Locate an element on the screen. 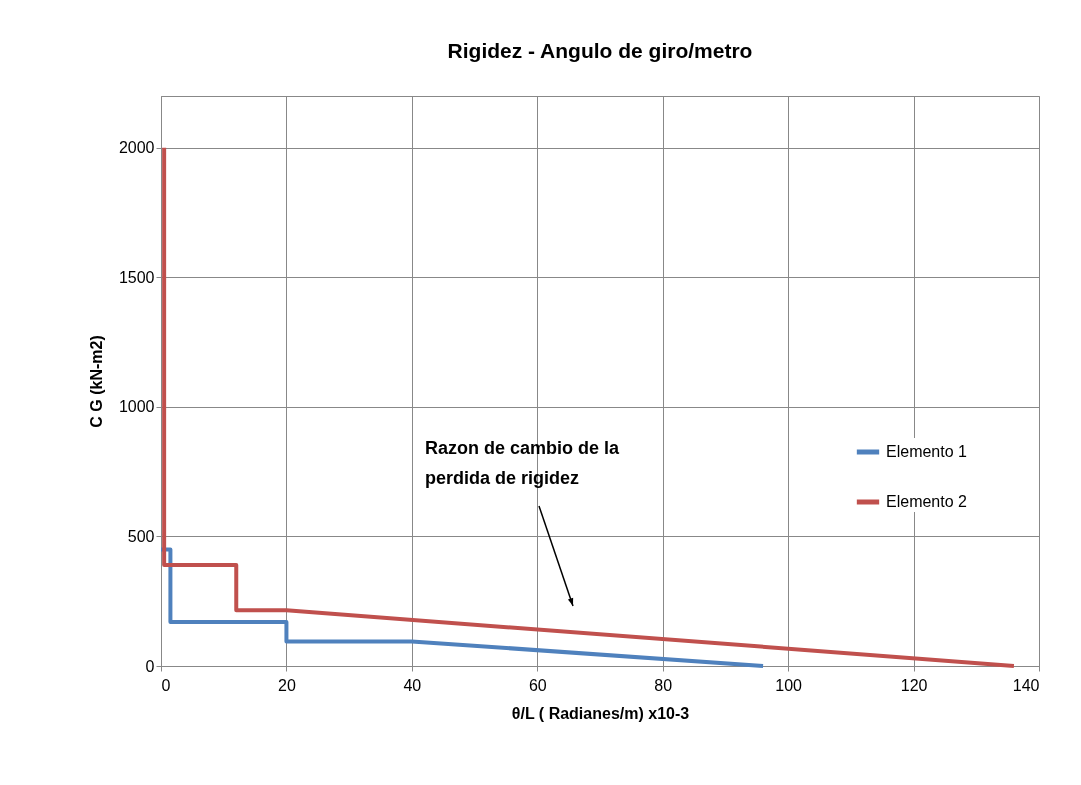 Image resolution: width=1081 pixels, height=785 pixels. line-series is located at coordinates (462, 607).